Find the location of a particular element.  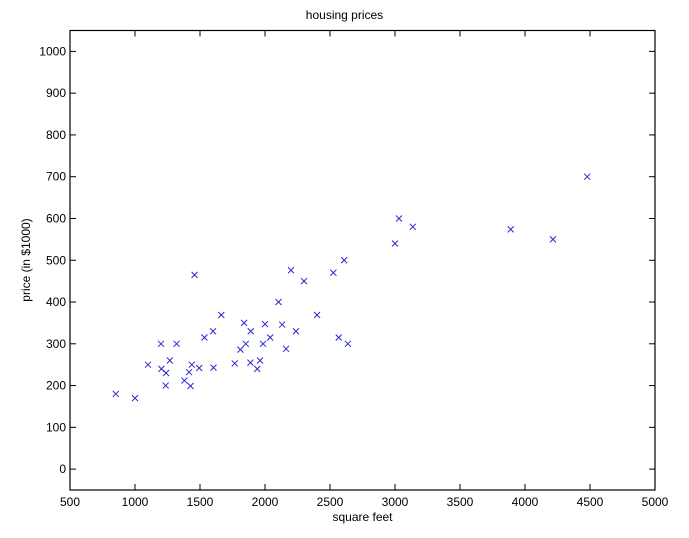

x-tick-label: 4000 is located at coordinates (525, 502).